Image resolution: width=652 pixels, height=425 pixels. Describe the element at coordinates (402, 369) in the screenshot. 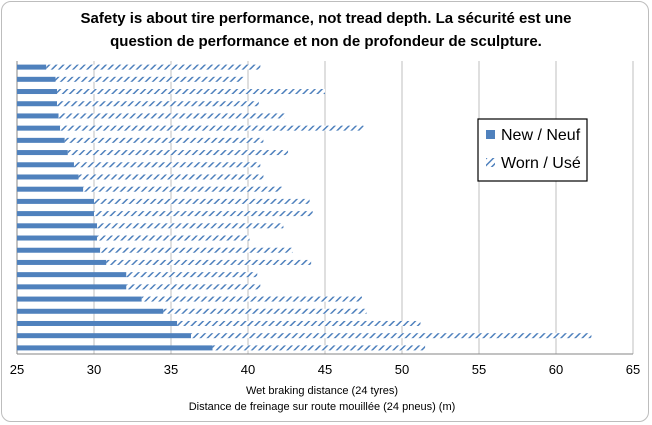

I see `x-tick-label: 50` at that location.